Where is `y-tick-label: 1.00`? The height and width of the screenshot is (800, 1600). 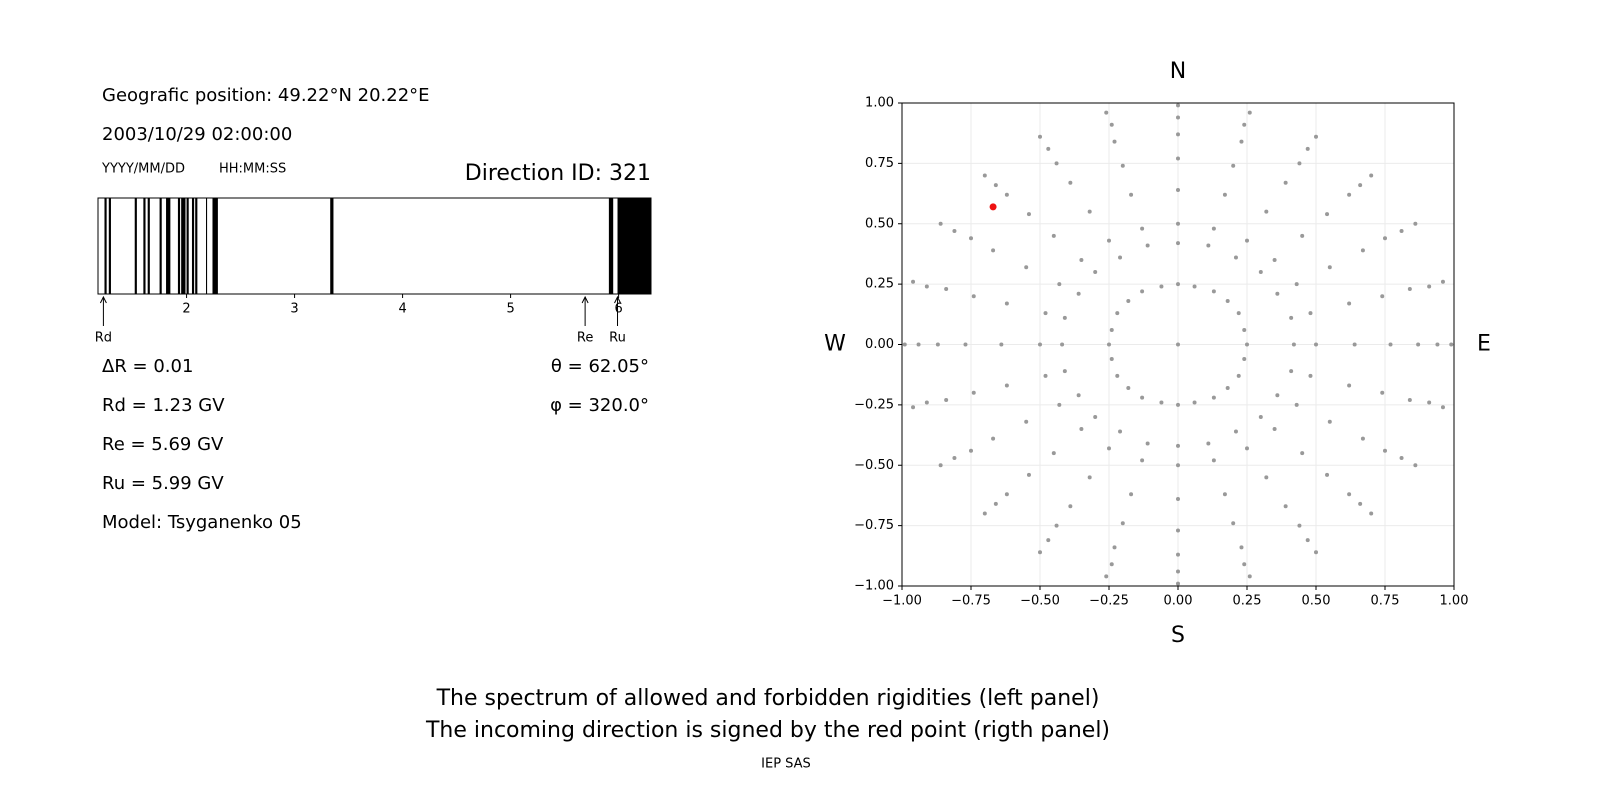
y-tick-label: 1.00 is located at coordinates (879, 103).